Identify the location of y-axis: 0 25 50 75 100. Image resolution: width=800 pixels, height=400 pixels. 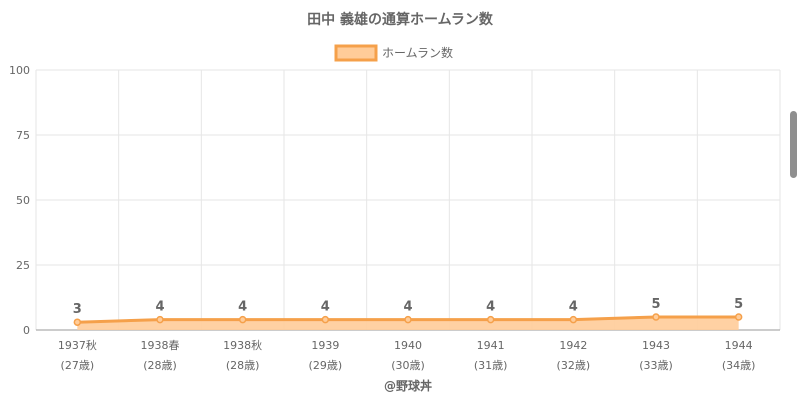
(19, 200).